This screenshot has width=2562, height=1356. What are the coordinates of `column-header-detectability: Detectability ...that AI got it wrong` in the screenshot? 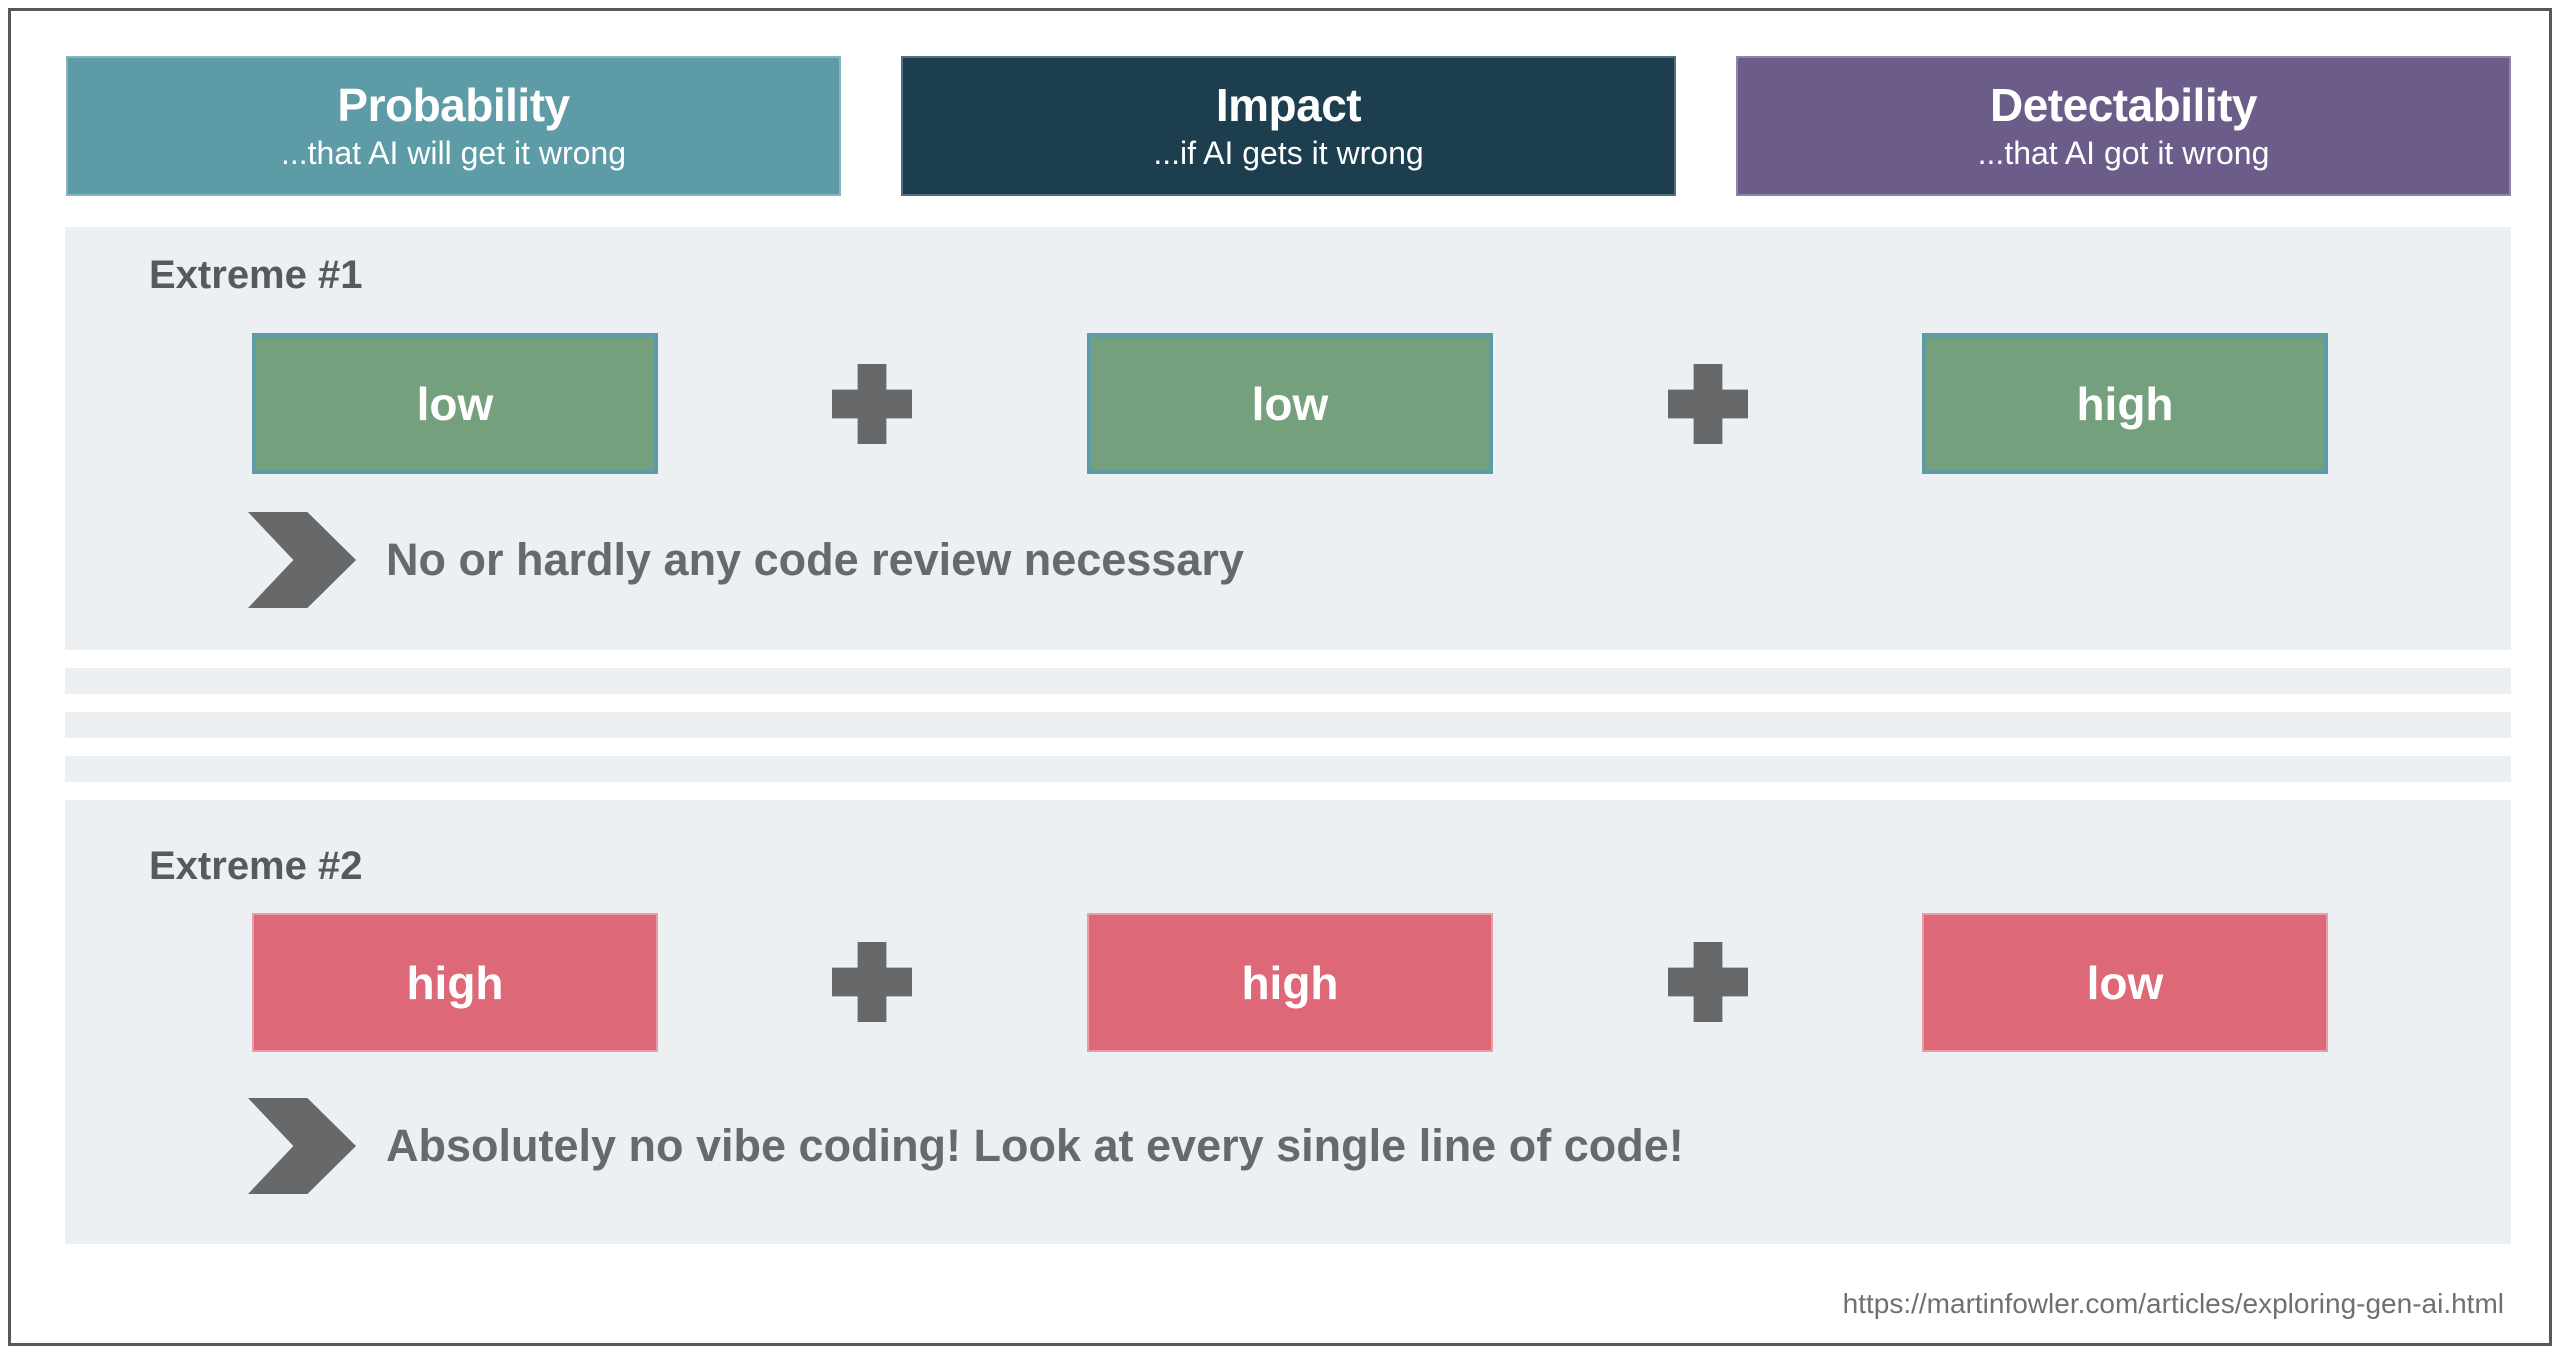 It's located at (2123, 126).